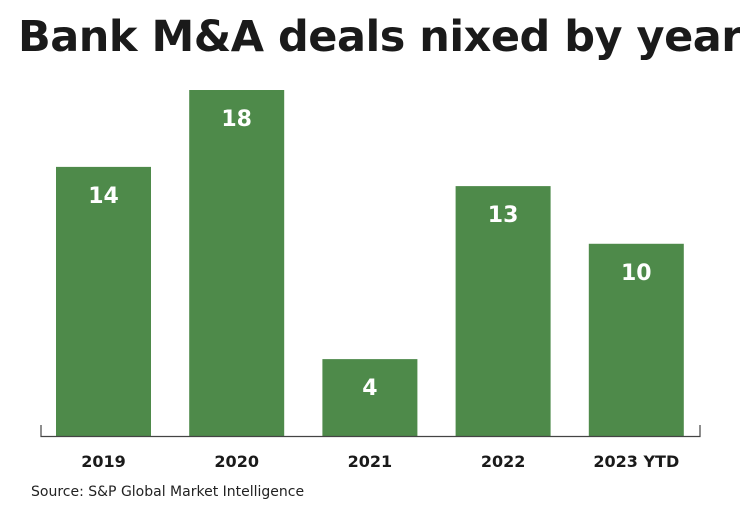 The height and width of the screenshot is (516, 740). Describe the element at coordinates (379, 37) in the screenshot. I see `chart-title: Bank M&A deals nixed by year` at that location.